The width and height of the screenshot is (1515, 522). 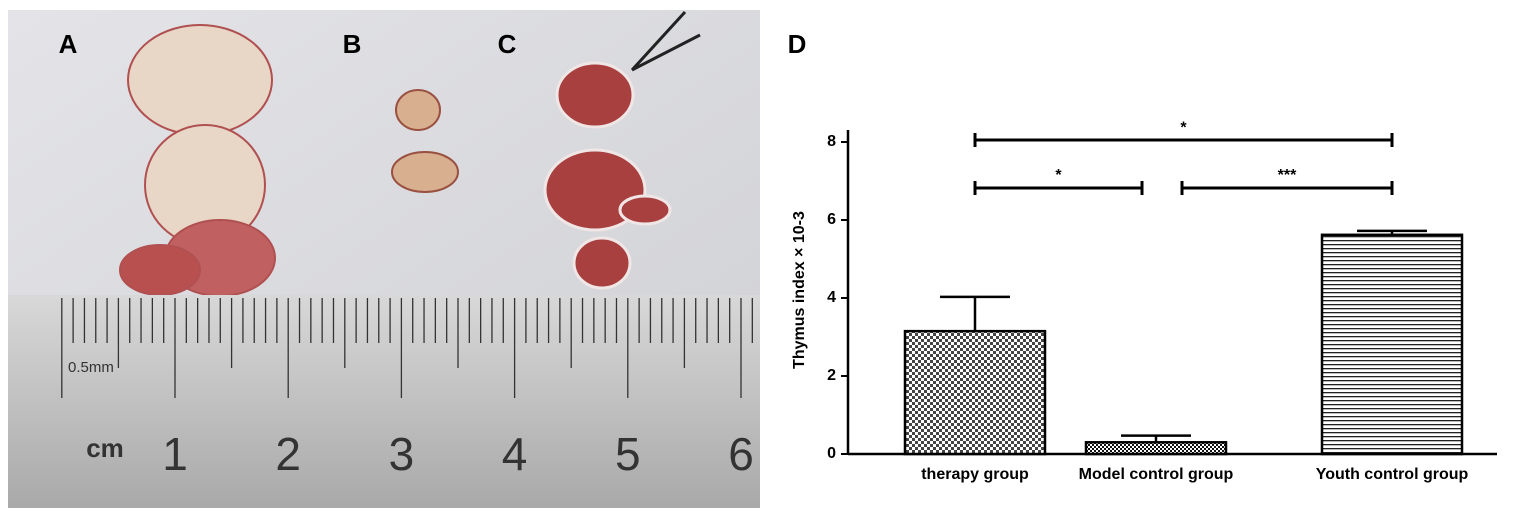 I want to click on y-tick-label: 2, so click(x=831, y=375).